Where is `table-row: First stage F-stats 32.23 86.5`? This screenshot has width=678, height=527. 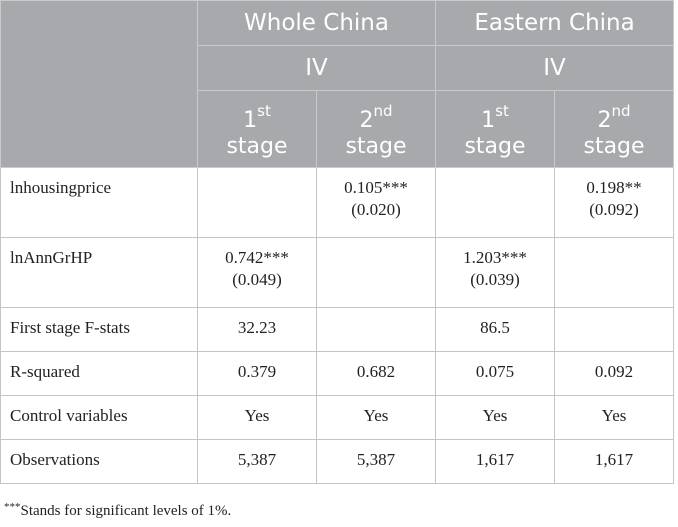 table-row: First stage F-stats 32.23 86.5 is located at coordinates (337, 329).